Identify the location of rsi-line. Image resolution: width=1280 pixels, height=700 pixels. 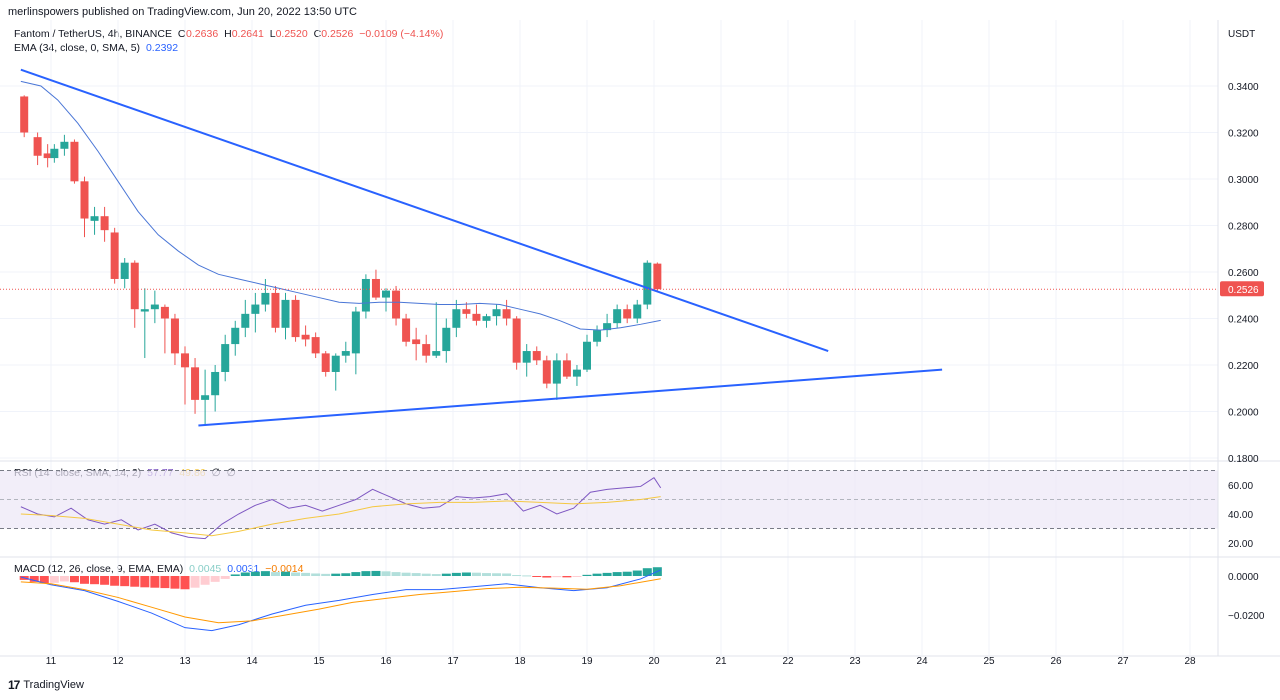
(341, 508).